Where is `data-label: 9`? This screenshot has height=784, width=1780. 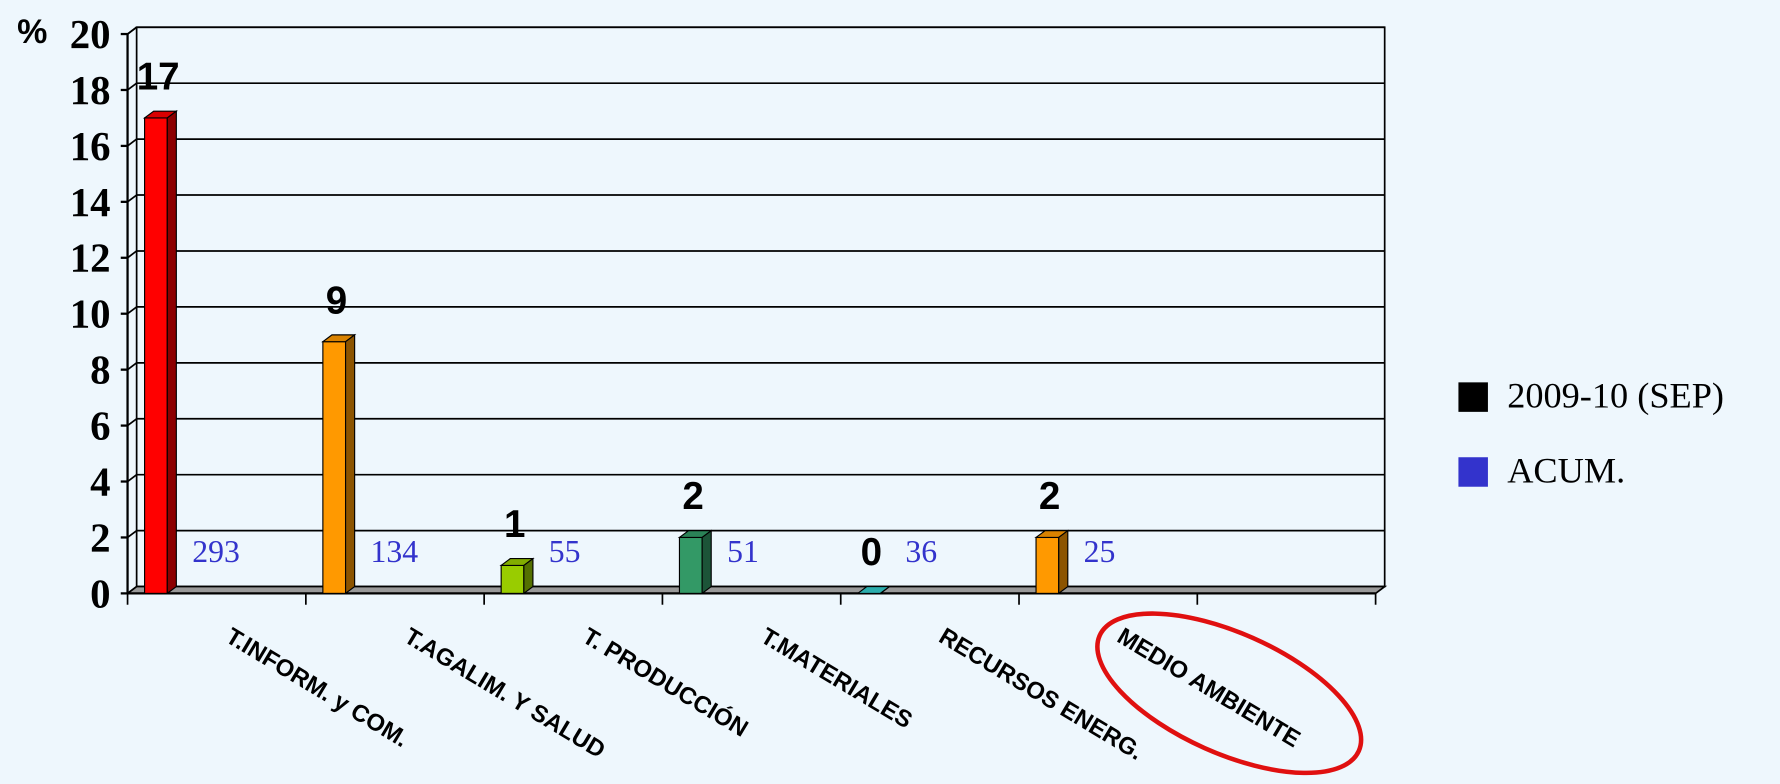
data-label: 9 is located at coordinates (336, 300).